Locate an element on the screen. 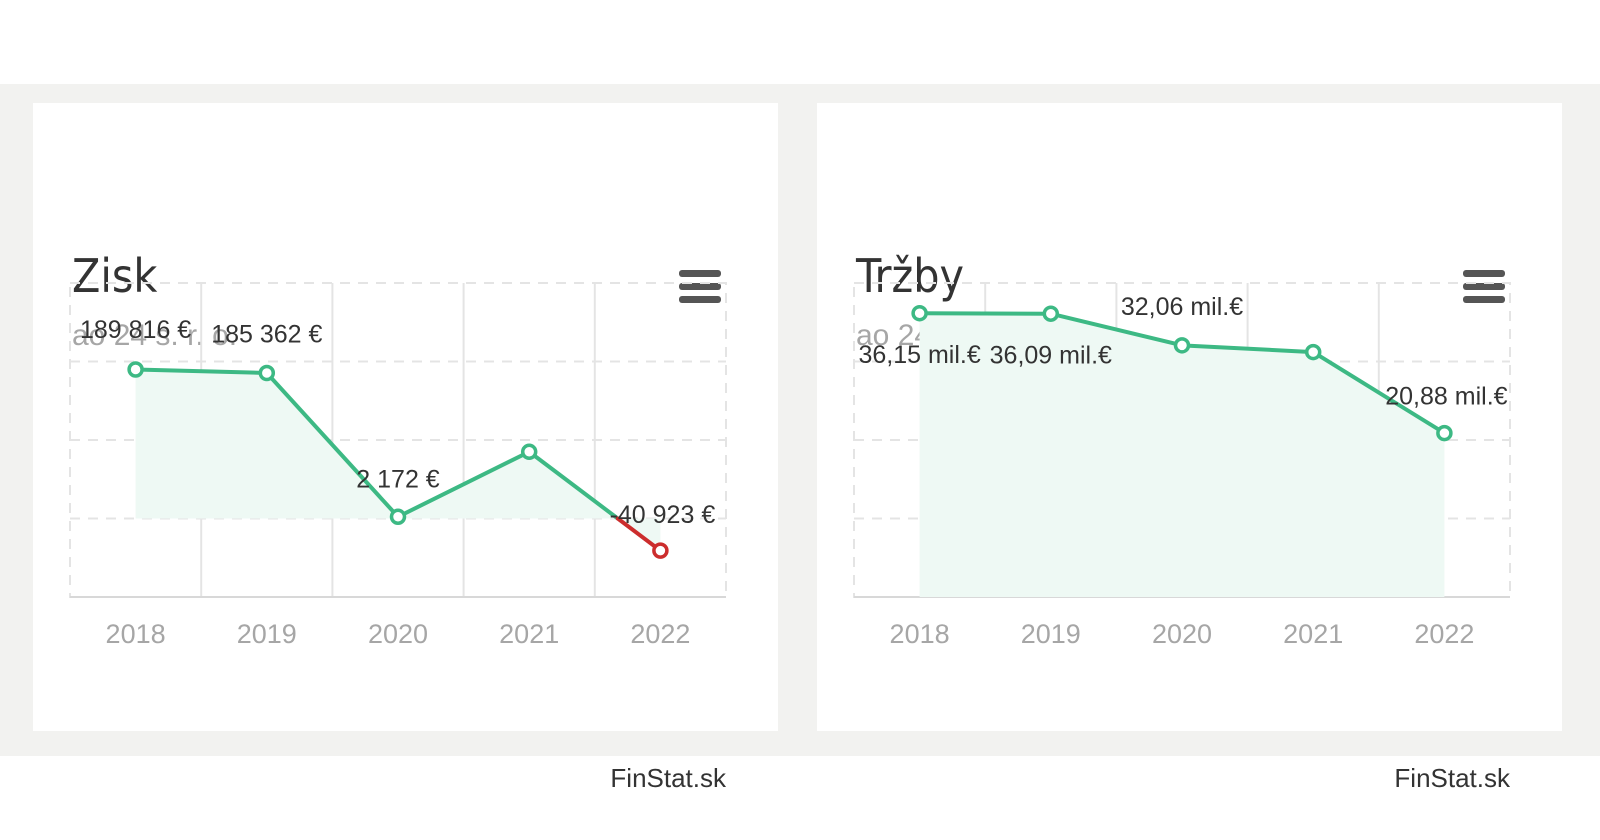  data-label: 2 172 € is located at coordinates (398, 479).